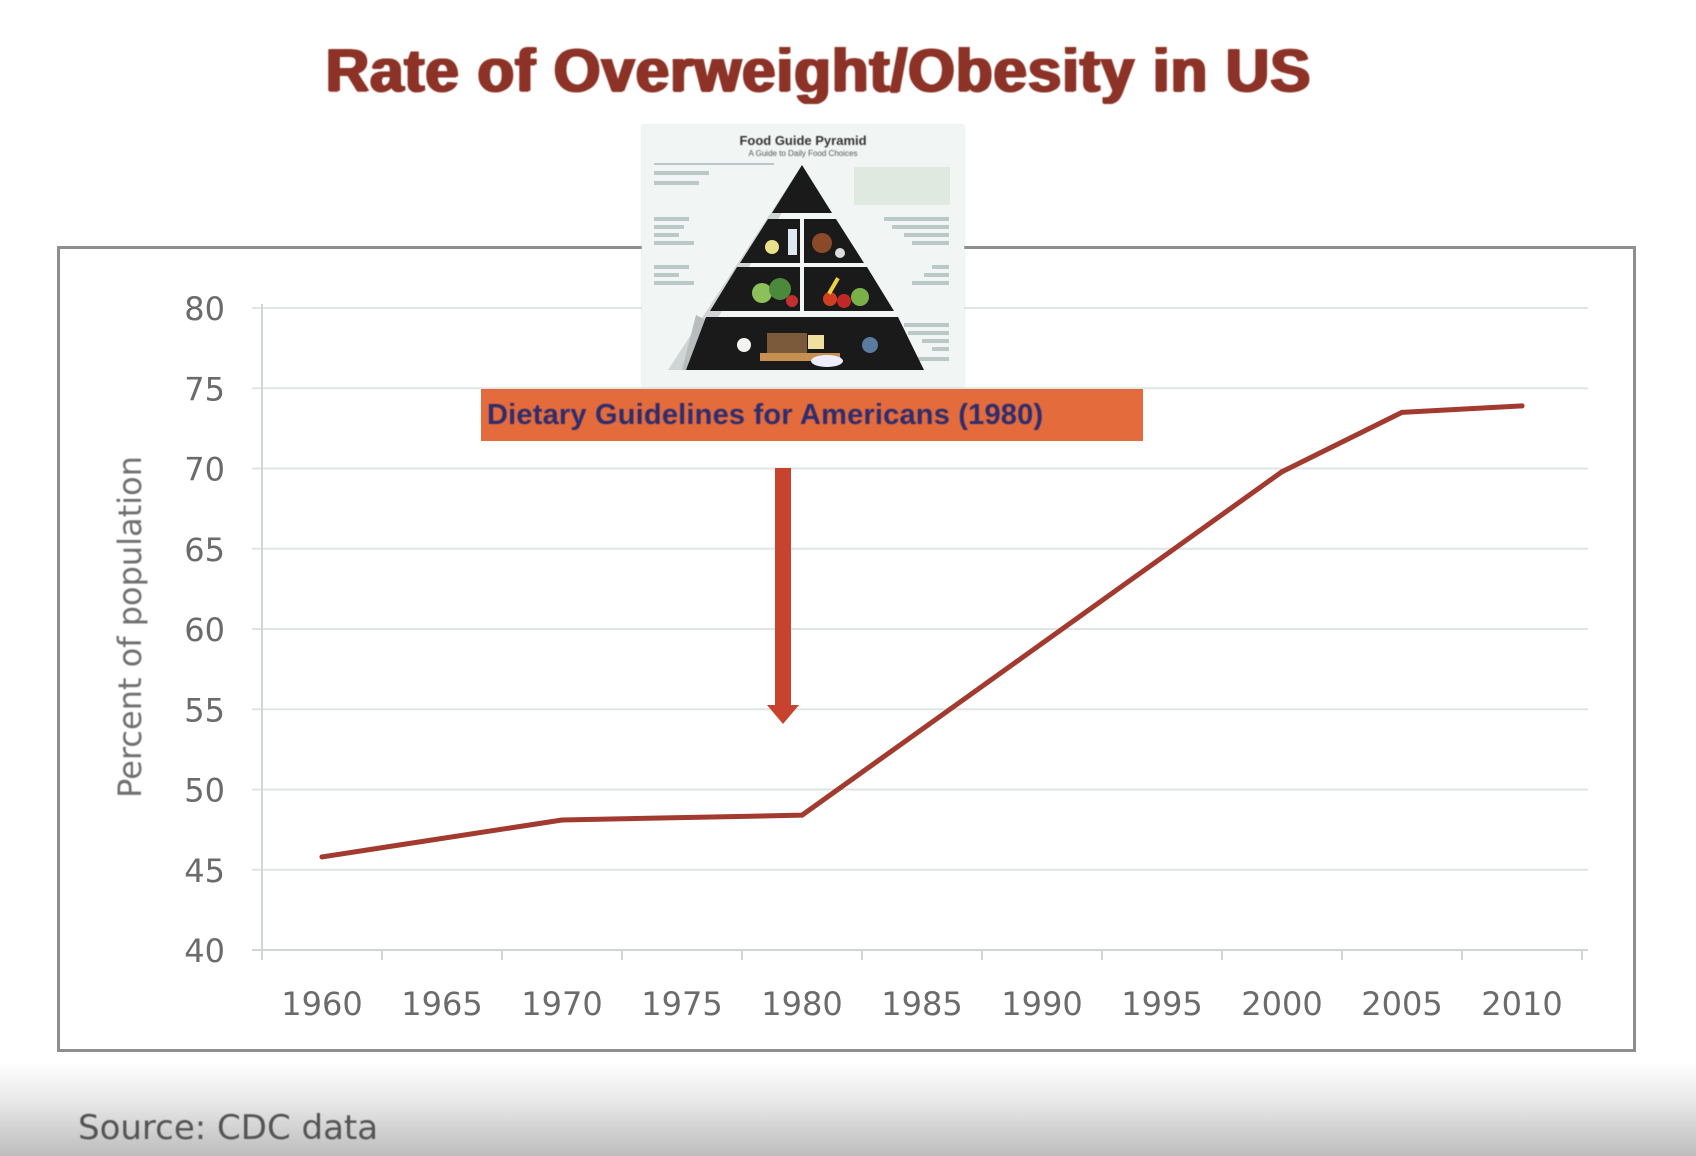  I want to click on x-tick-label: 1985, so click(921, 1004).